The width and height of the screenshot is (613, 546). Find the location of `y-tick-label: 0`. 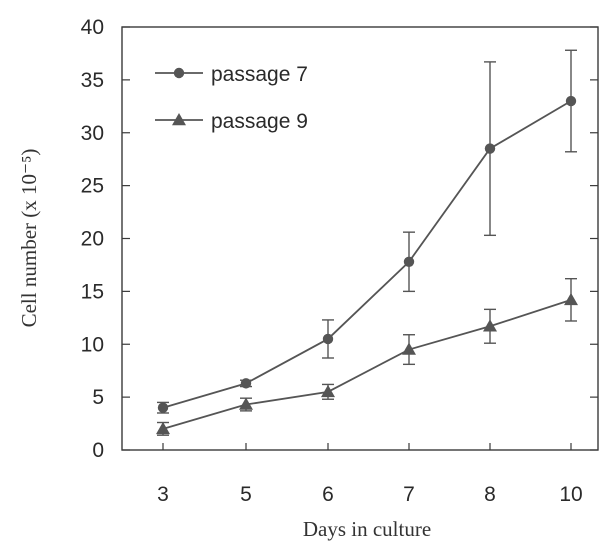

y-tick-label: 0 is located at coordinates (98, 450).